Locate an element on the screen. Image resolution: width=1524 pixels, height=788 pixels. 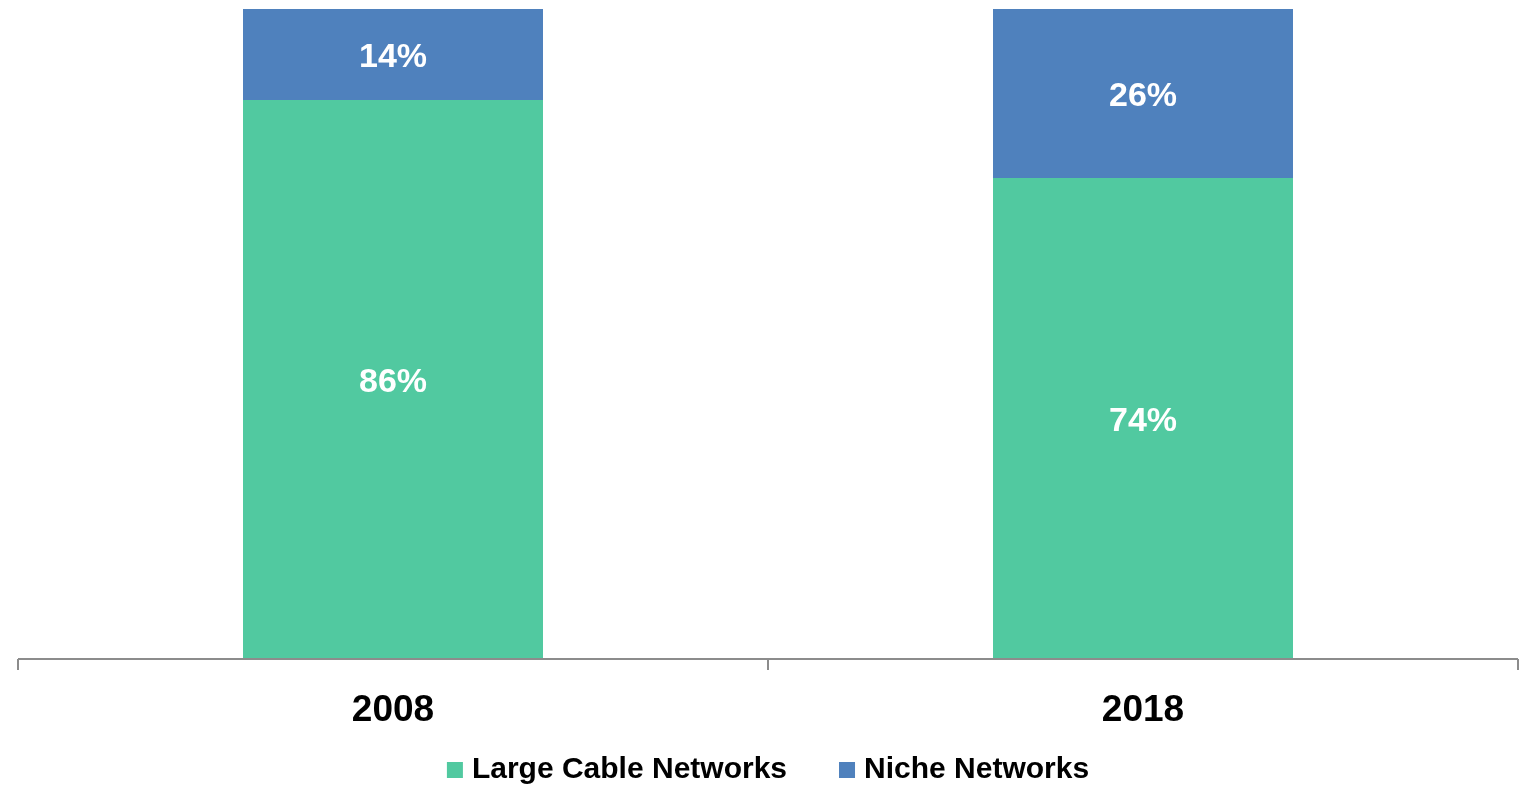
x-tick-label: 2008 is located at coordinates (393, 708).